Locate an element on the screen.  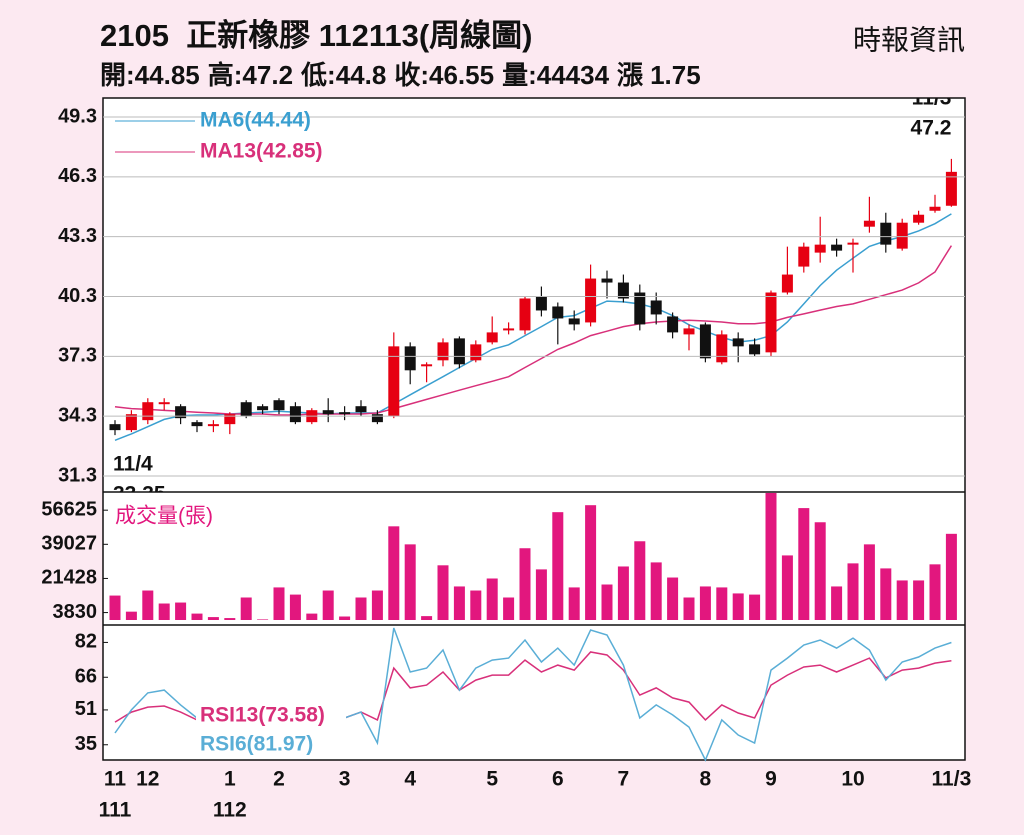
x-tick-label: 3 is located at coordinates (345, 779).